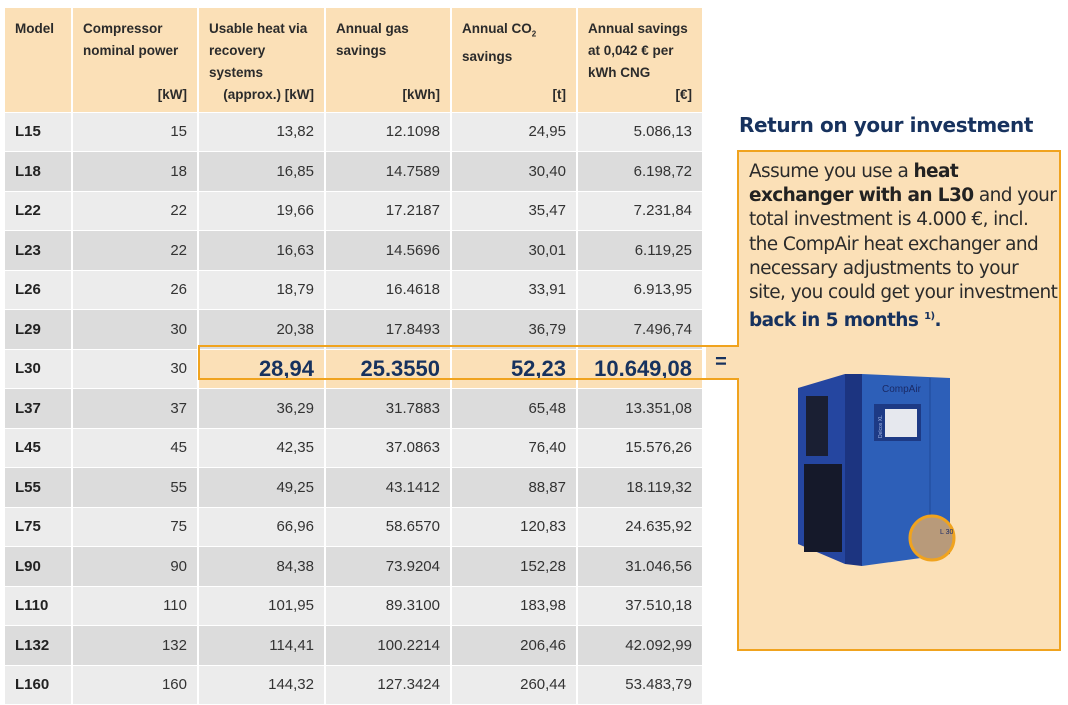 Image resolution: width=1068 pixels, height=705 pixels. Describe the element at coordinates (929, 317) in the screenshot. I see `footnote-ref: 1)` at that location.